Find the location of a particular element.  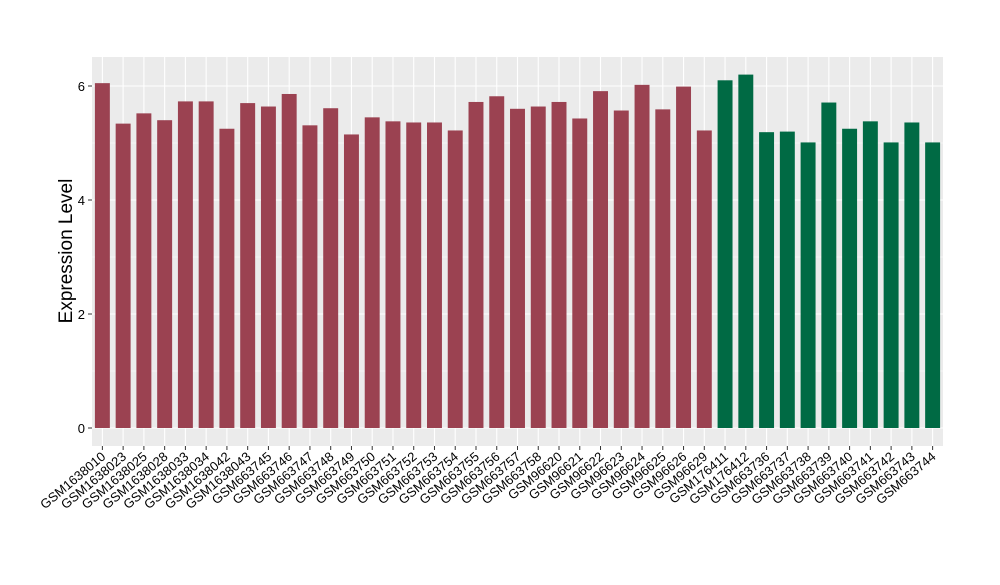

bar-GSM1638043 is located at coordinates (248, 265).